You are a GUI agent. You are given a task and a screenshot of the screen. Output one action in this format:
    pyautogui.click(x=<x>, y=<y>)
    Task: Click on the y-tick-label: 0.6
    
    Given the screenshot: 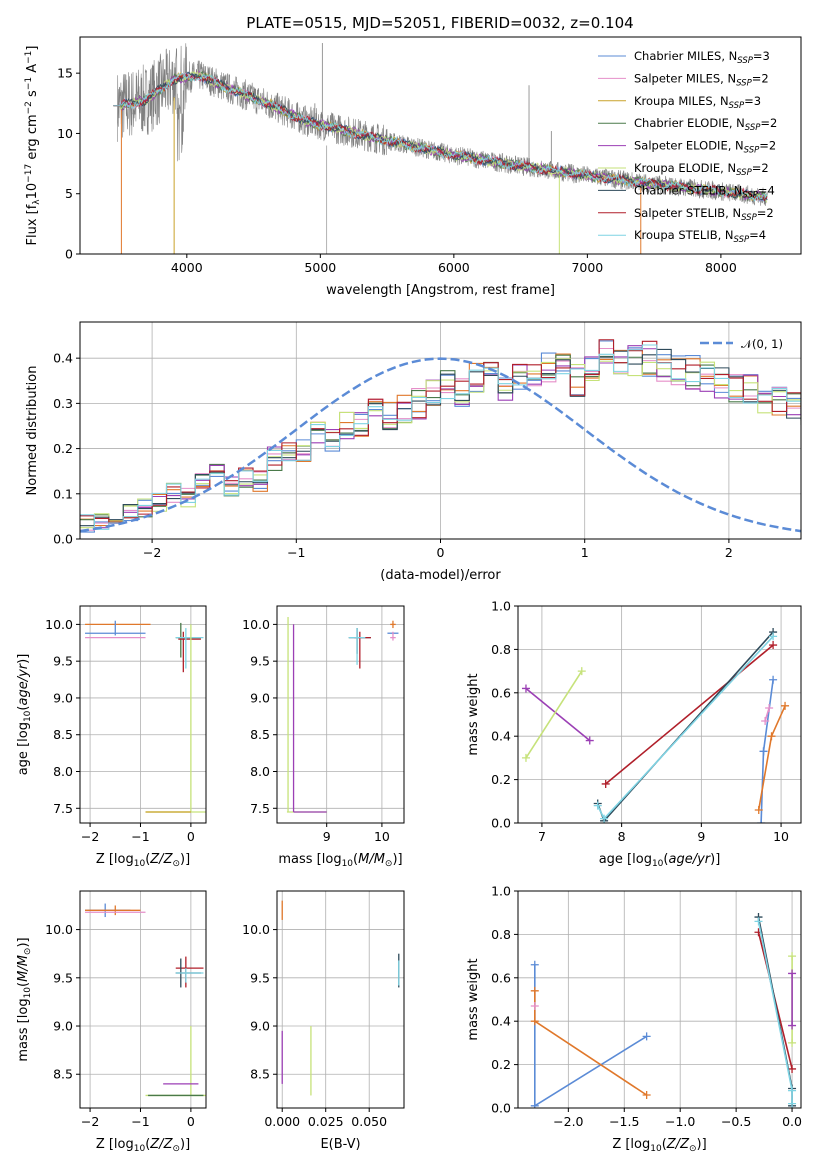 What is the action you would take?
    pyautogui.click(x=501, y=977)
    